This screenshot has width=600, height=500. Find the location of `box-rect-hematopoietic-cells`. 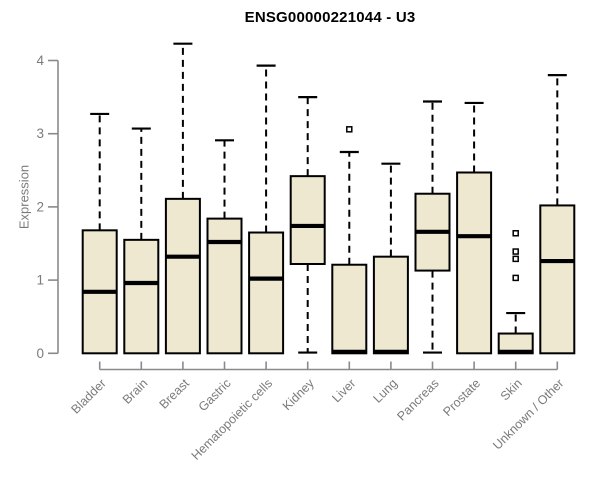

box-rect-hematopoietic-cells is located at coordinates (266, 293).